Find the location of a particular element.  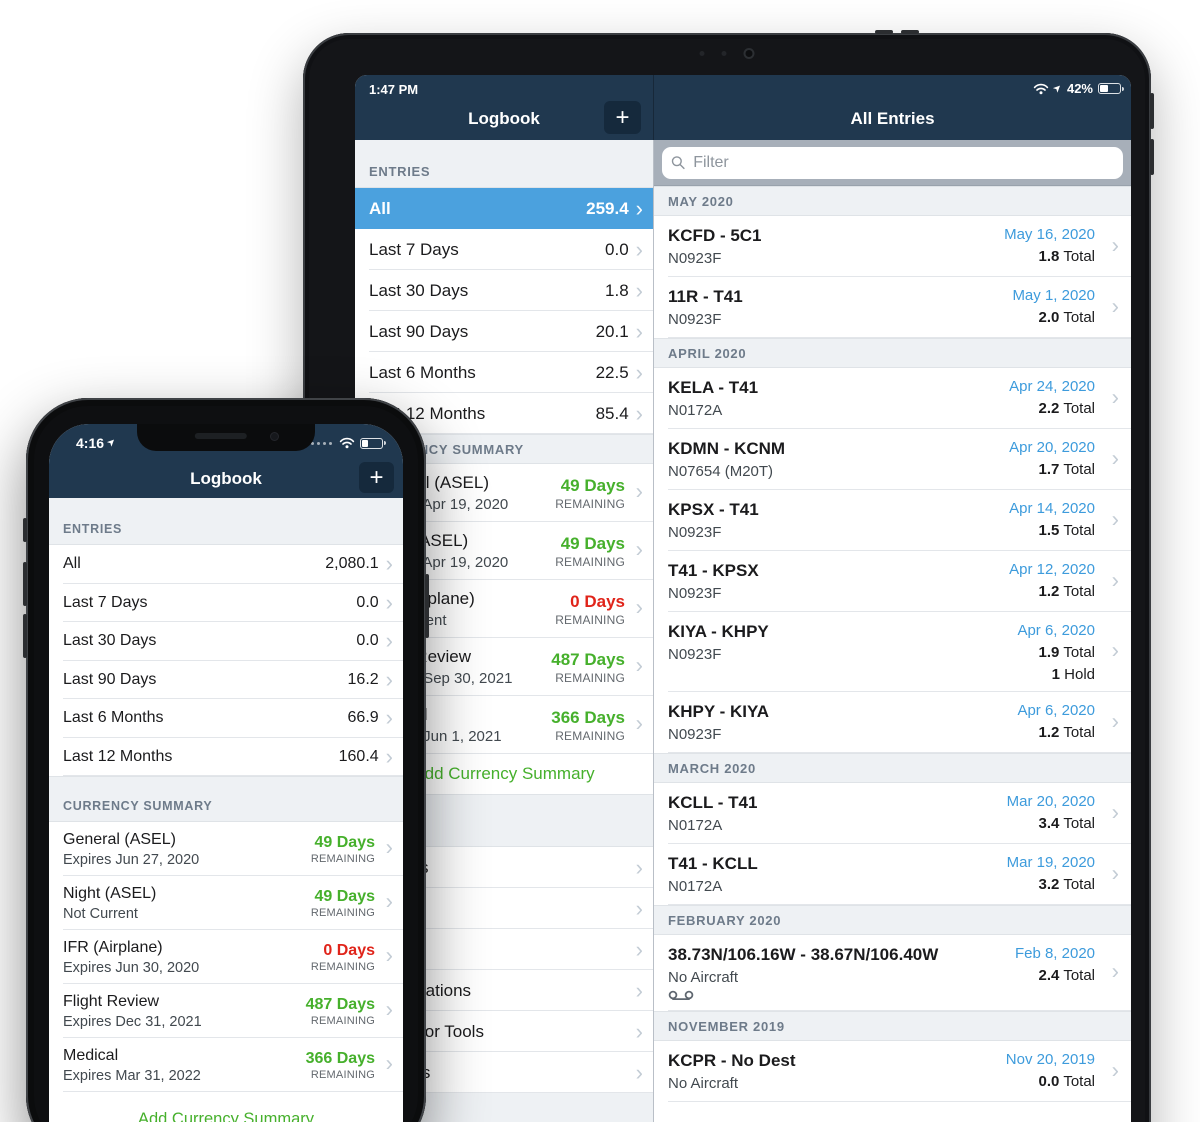

ipad-left-nav-title: Logbook is located at coordinates (504, 118).